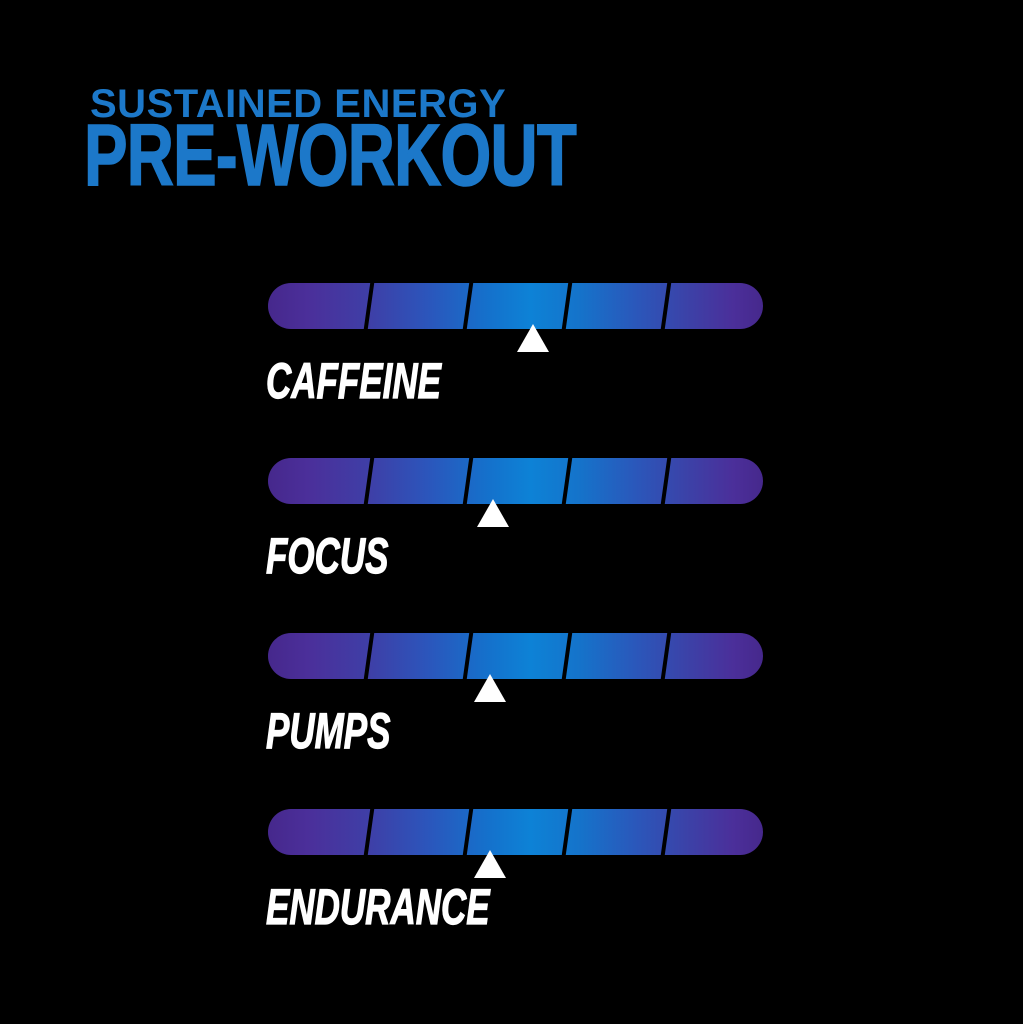 Image resolution: width=1023 pixels, height=1024 pixels. What do you see at coordinates (511, 879) in the screenshot?
I see `rating-row-endurance: ENDURANCE` at bounding box center [511, 879].